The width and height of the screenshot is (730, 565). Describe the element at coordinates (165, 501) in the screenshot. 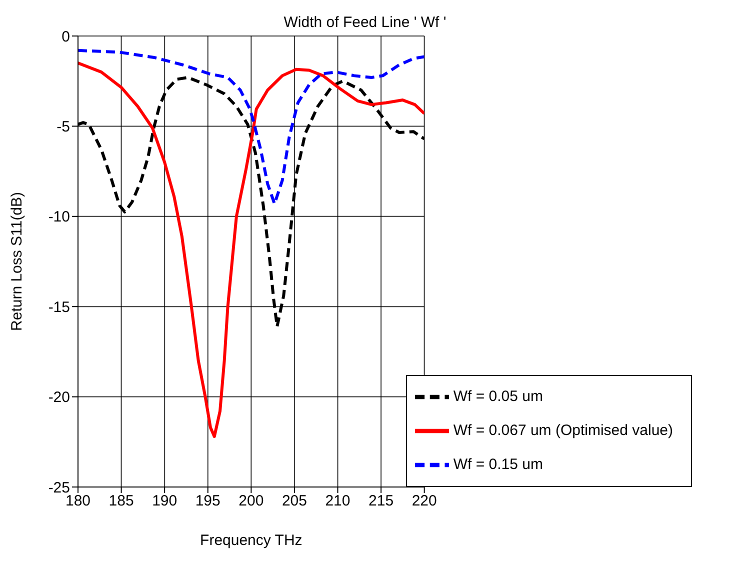

I see `x-tick-label: 190` at that location.